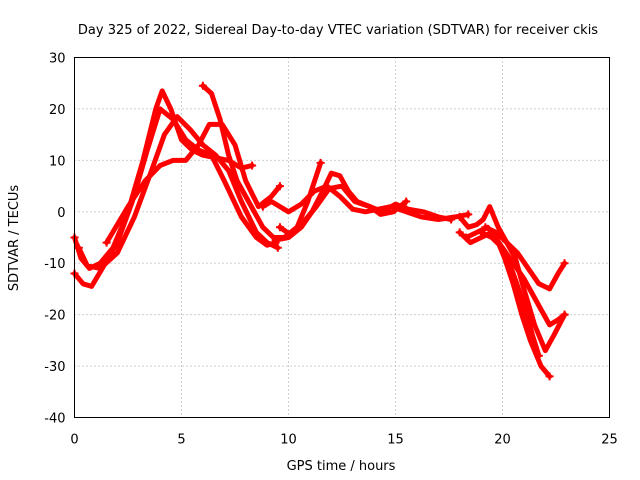 This screenshot has height=480, width=640. I want to click on y-tick-label: 10, so click(57, 161).